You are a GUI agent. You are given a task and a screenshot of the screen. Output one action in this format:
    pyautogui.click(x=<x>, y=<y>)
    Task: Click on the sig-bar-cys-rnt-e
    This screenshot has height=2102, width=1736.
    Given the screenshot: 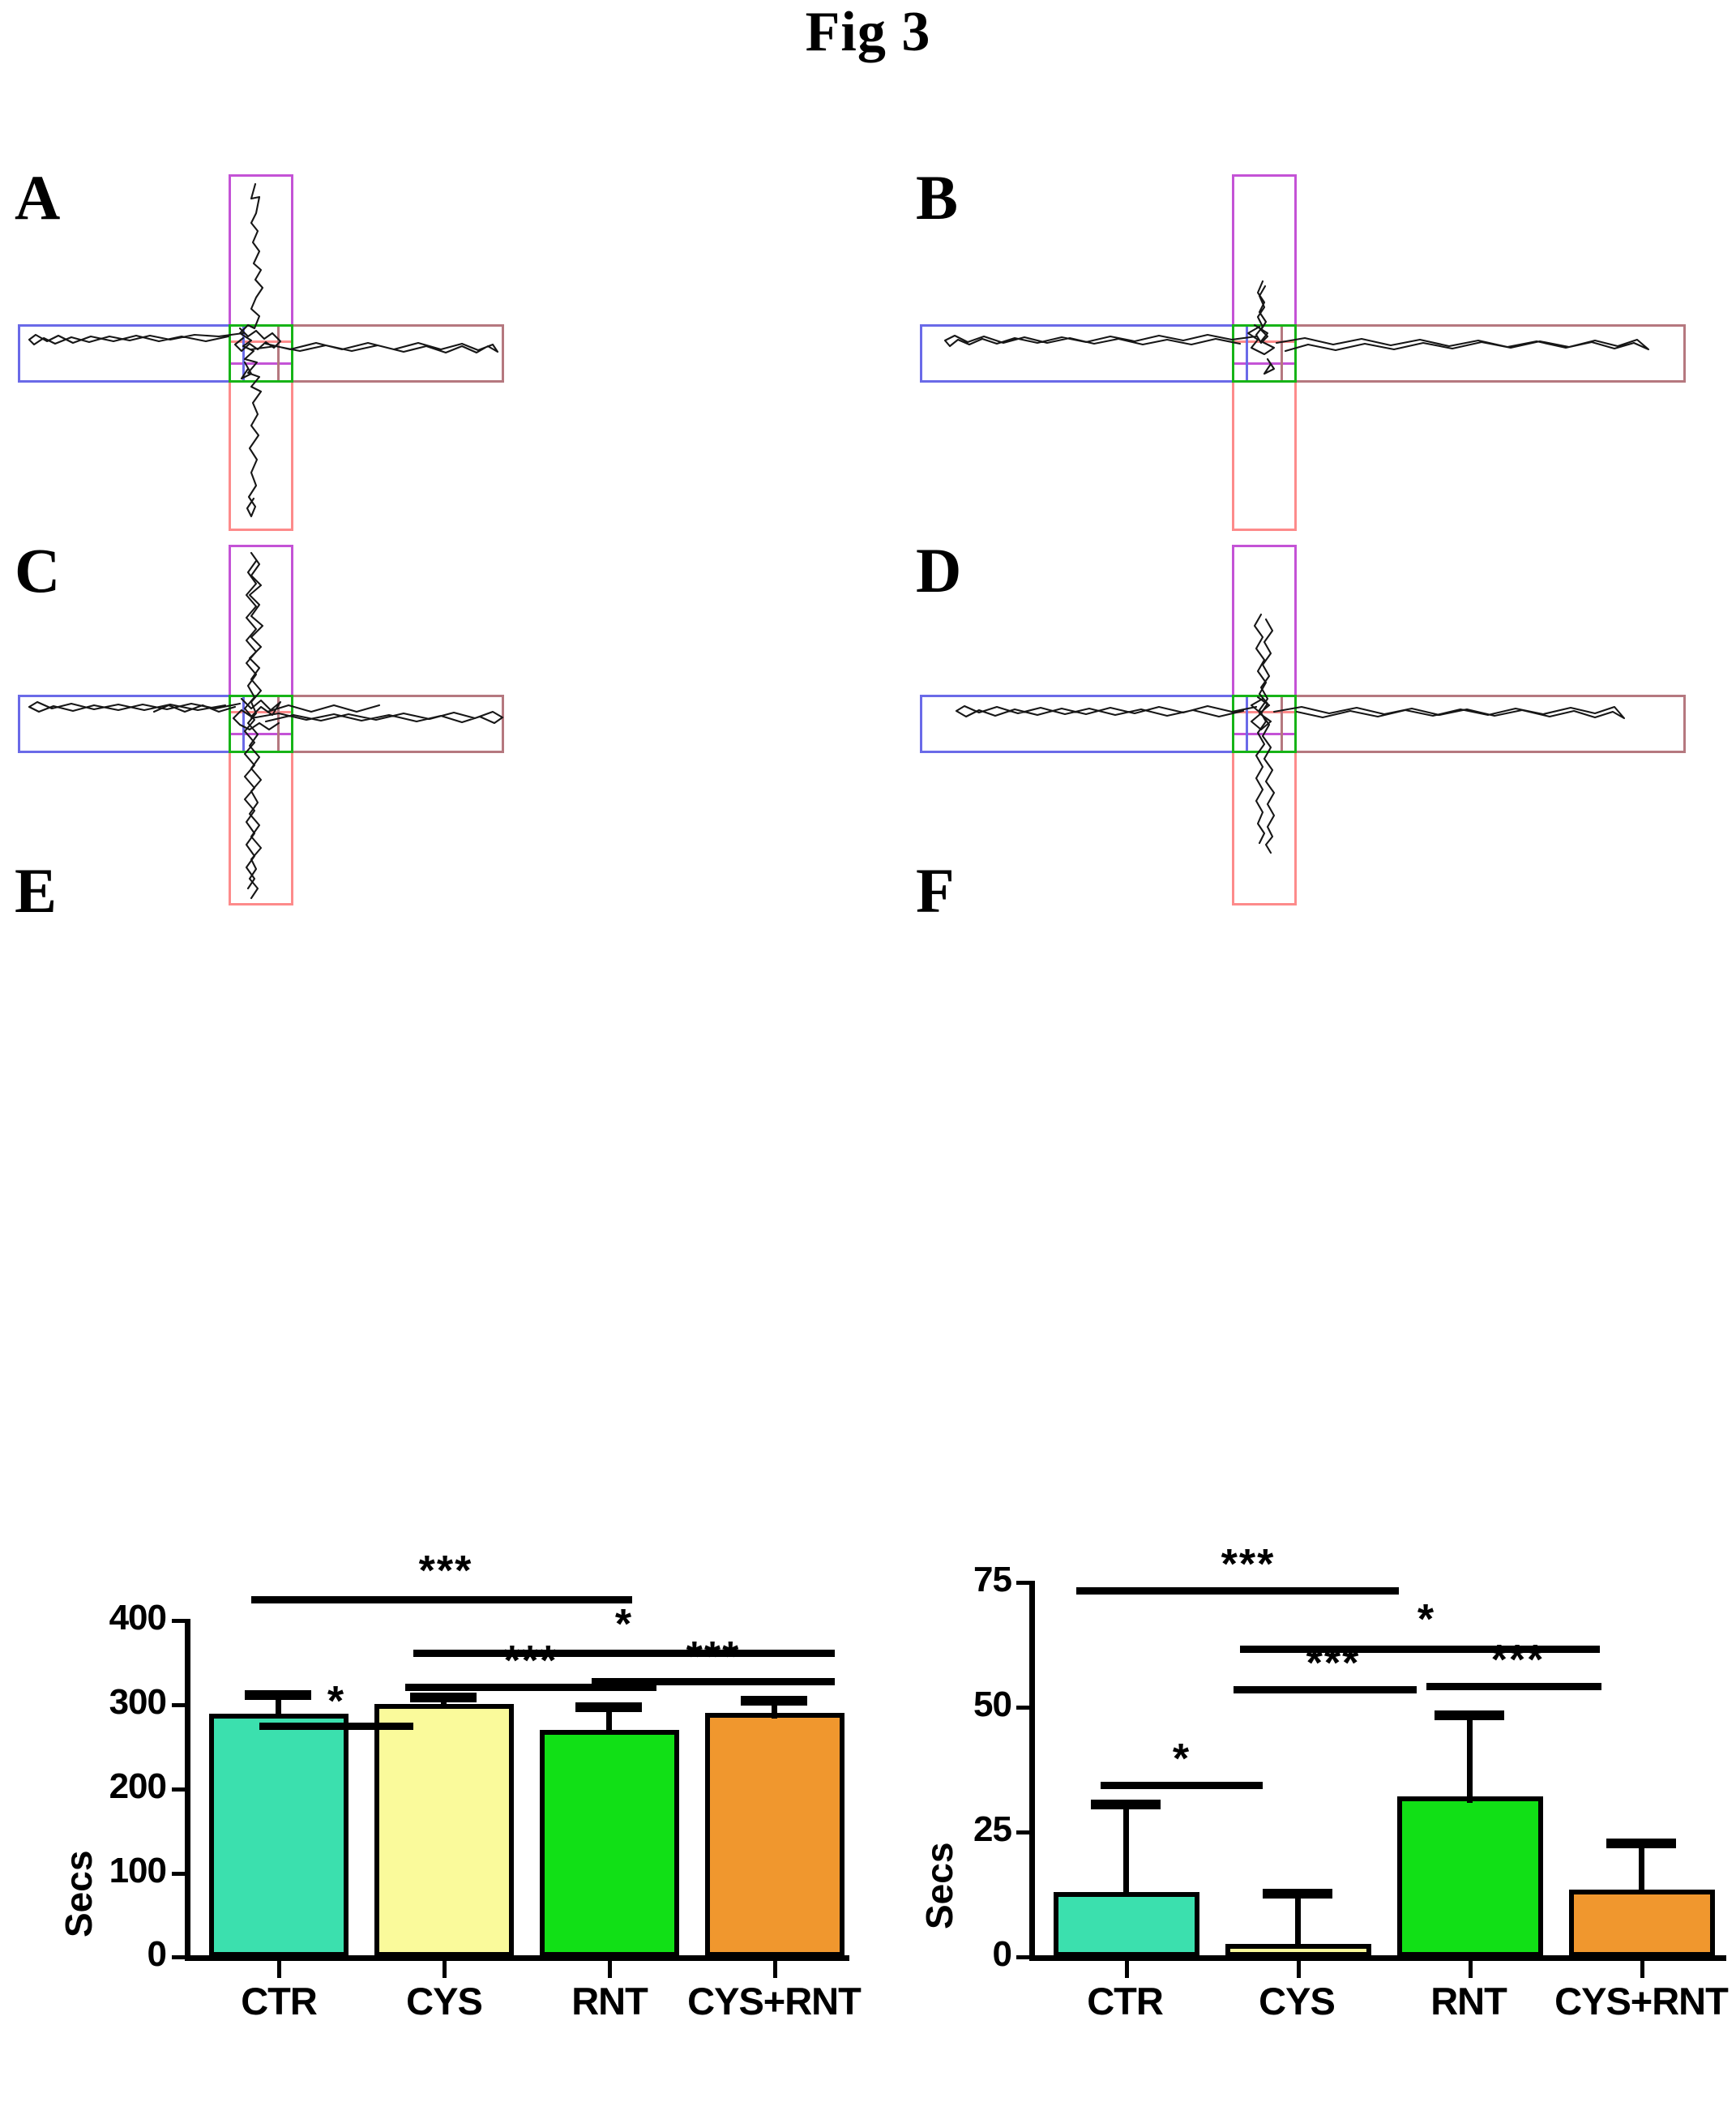 What is the action you would take?
    pyautogui.click(x=530, y=1687)
    